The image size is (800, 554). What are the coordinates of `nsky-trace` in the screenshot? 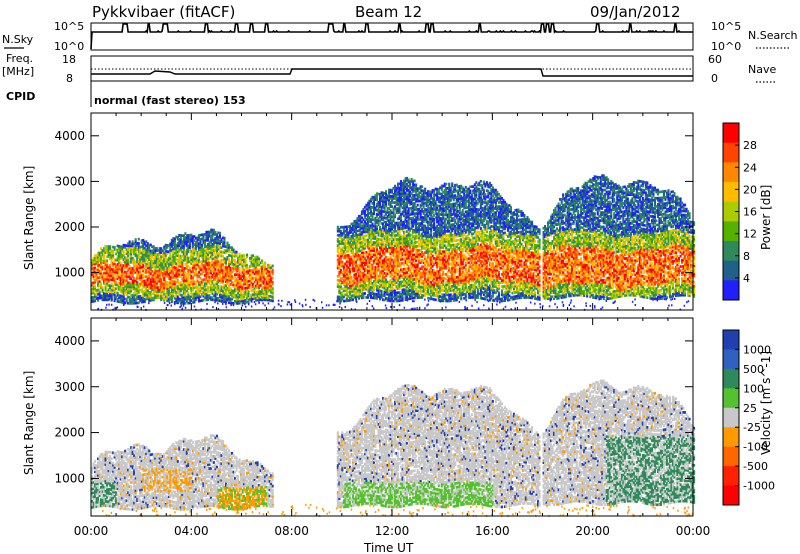 It's located at (392, 36).